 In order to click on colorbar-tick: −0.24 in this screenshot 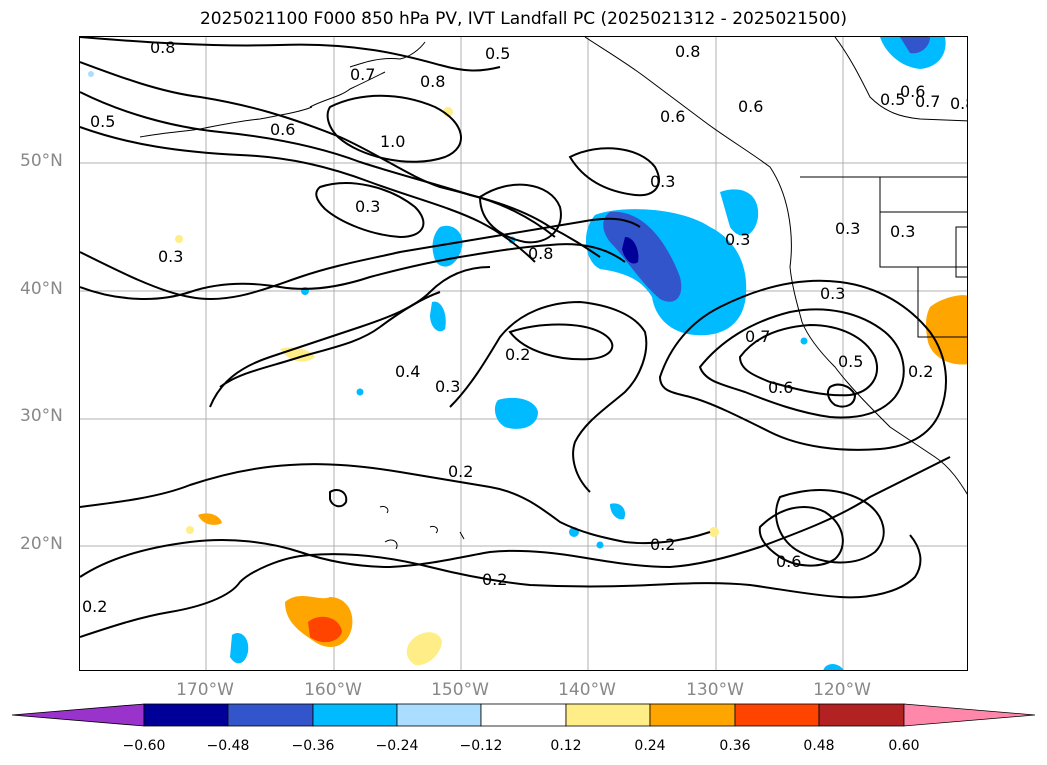, I will do `click(397, 746)`.